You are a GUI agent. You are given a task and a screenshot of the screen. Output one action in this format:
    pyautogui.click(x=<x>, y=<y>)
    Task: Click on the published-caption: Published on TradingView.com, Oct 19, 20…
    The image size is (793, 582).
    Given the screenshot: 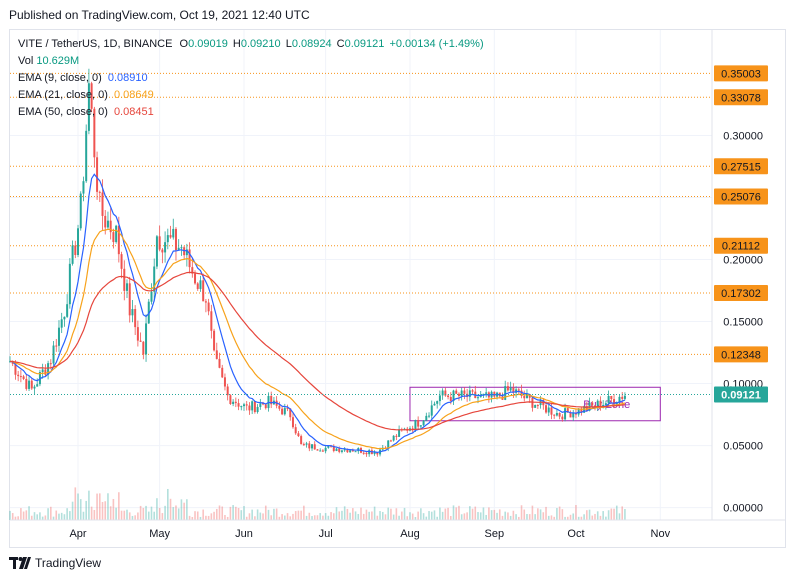 What is the action you would take?
    pyautogui.click(x=159, y=15)
    